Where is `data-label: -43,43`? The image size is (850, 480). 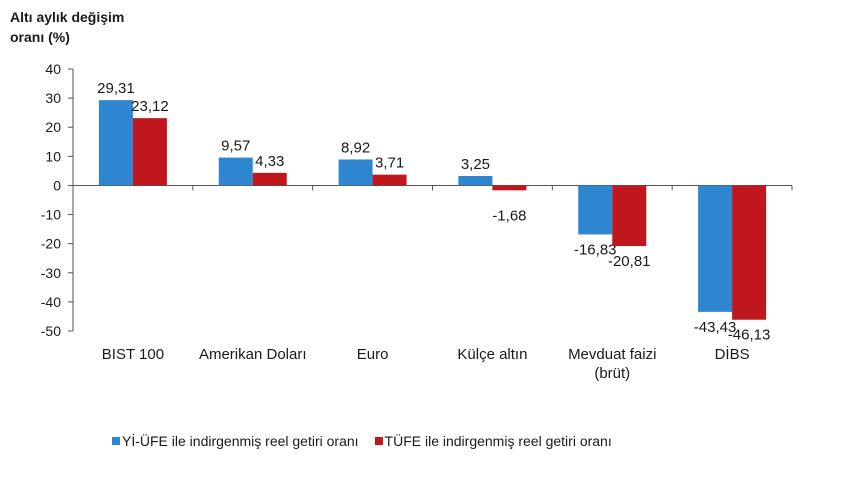
data-label: -43,43 is located at coordinates (715, 327).